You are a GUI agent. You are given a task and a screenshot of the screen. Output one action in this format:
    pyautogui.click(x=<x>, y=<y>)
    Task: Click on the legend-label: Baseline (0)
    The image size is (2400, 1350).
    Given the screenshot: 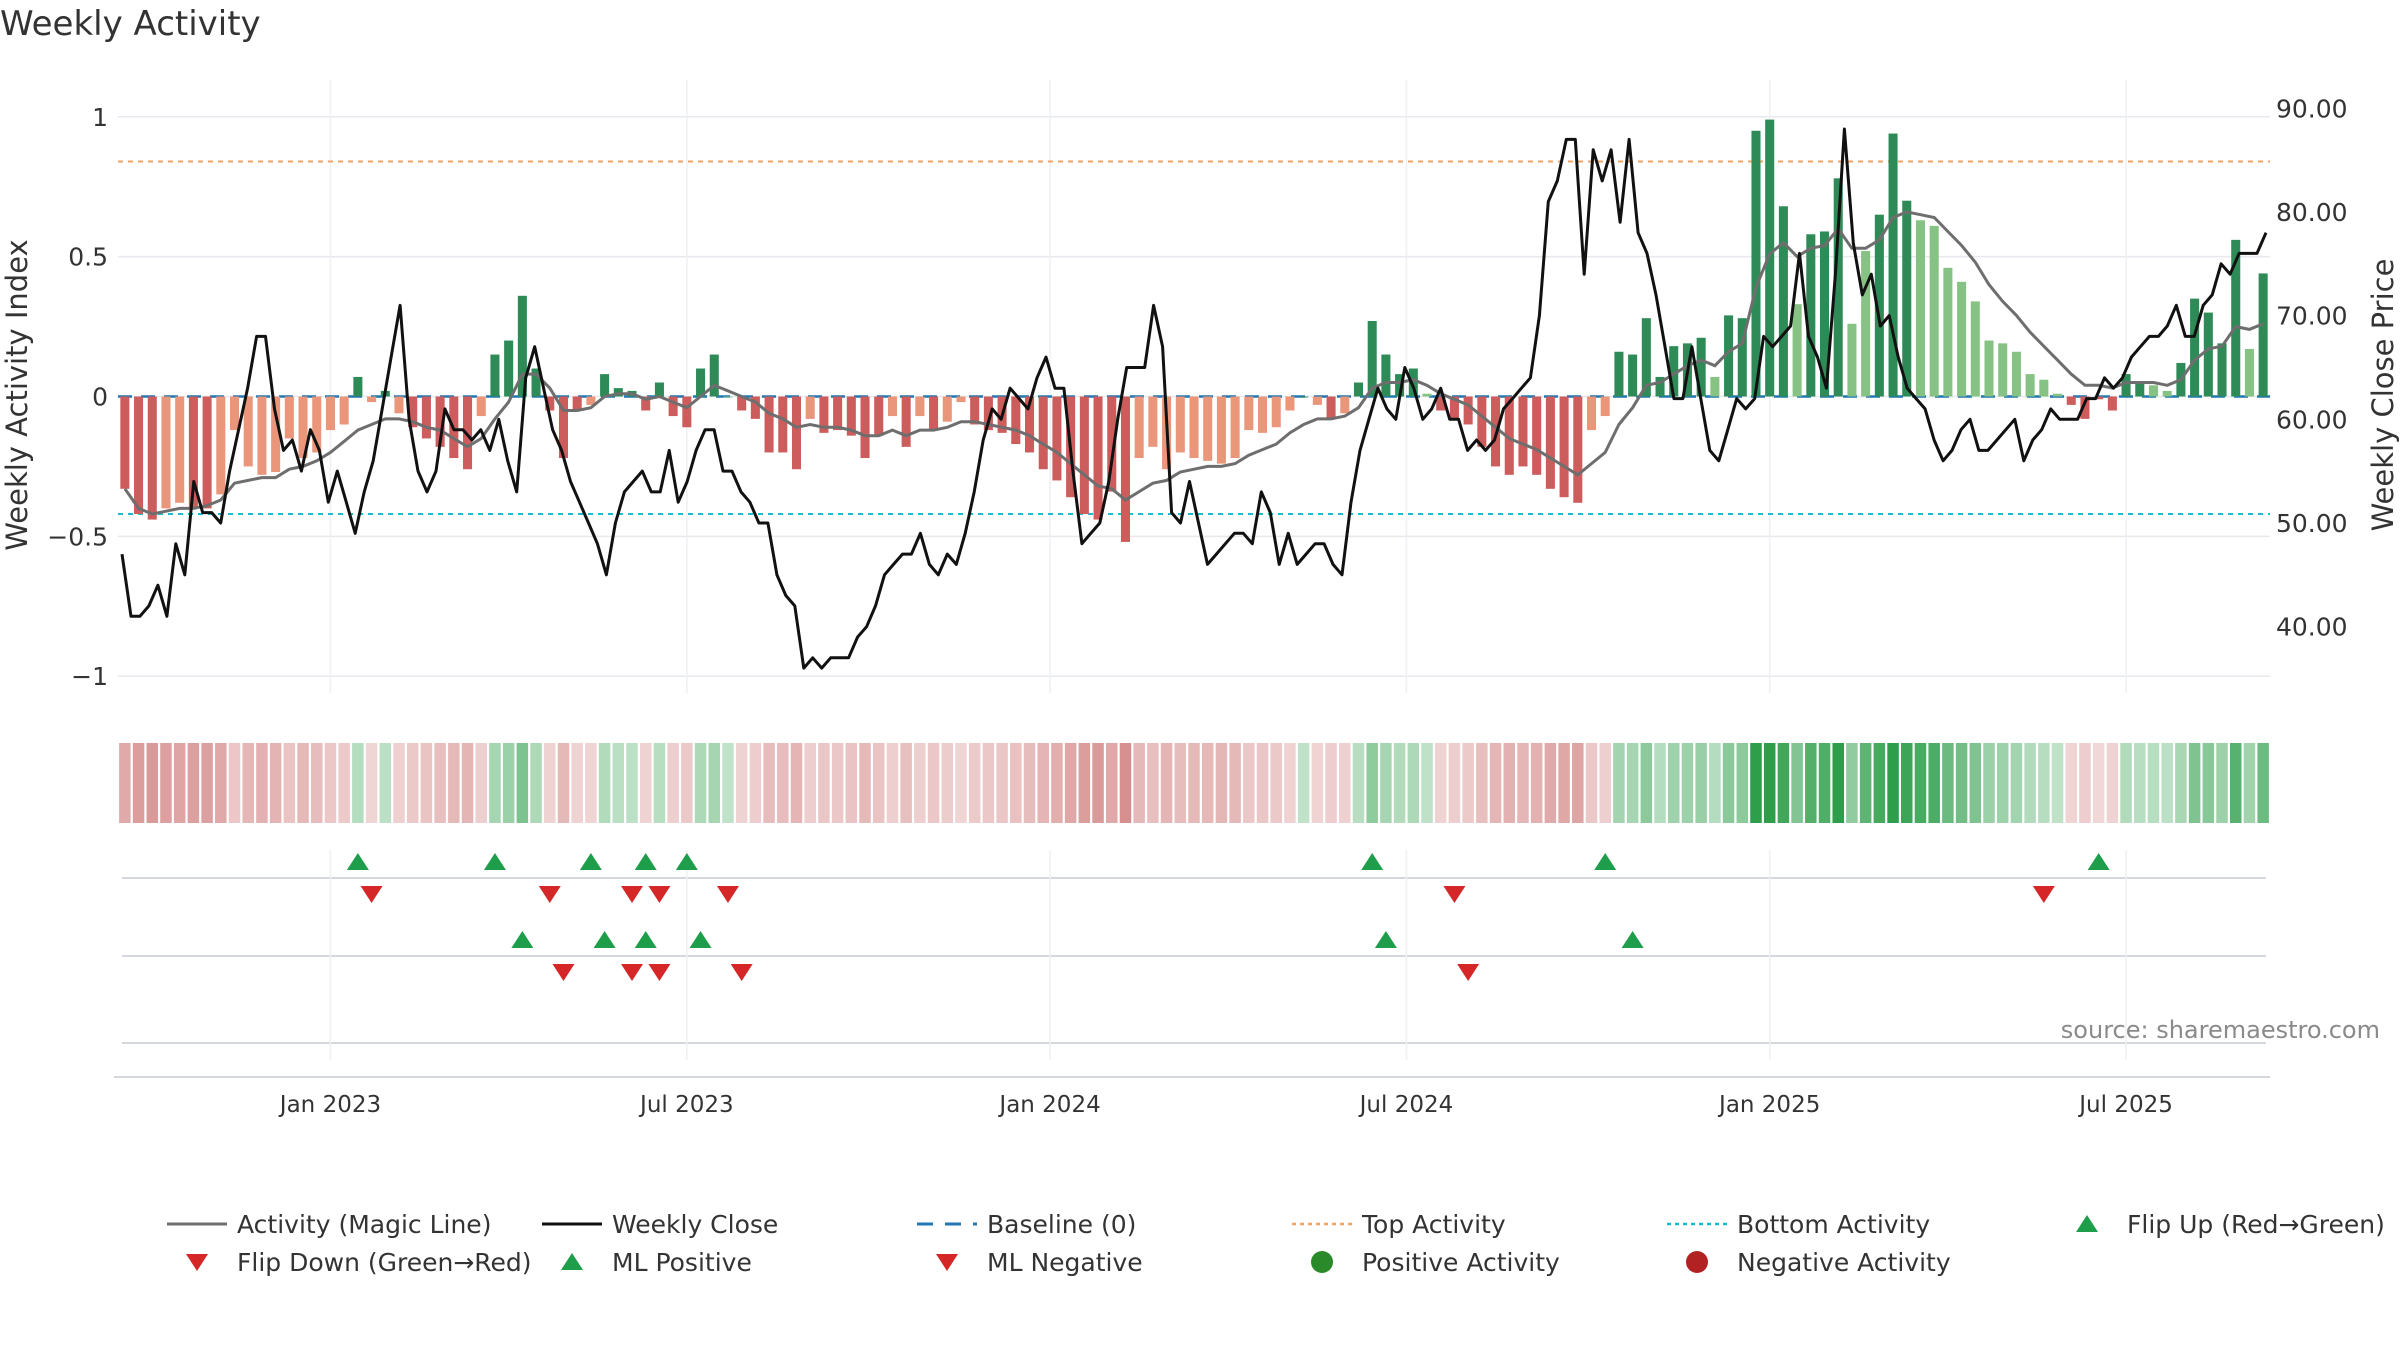 What is the action you would take?
    pyautogui.click(x=1061, y=1224)
    